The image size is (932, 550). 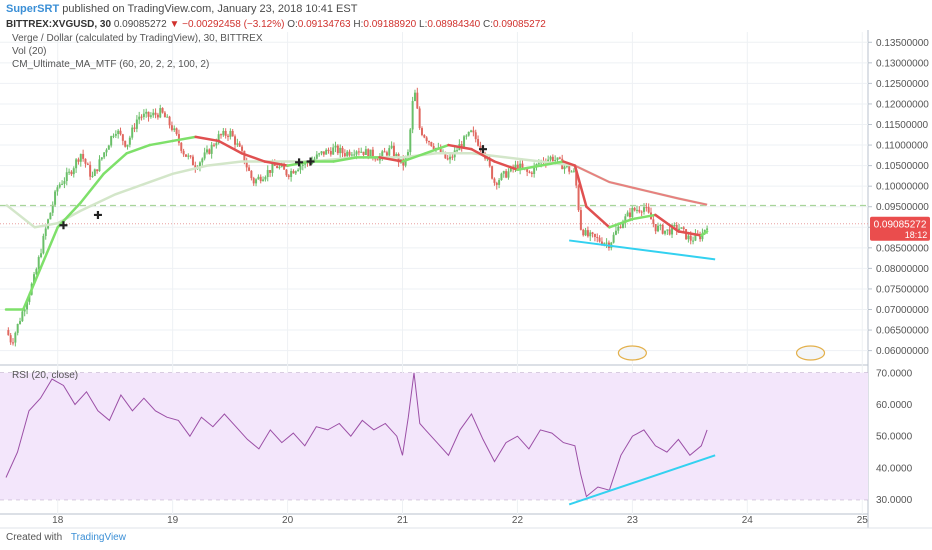 What do you see at coordinates (894, 468) in the screenshot?
I see `rsi-tick-label: 40.0000` at bounding box center [894, 468].